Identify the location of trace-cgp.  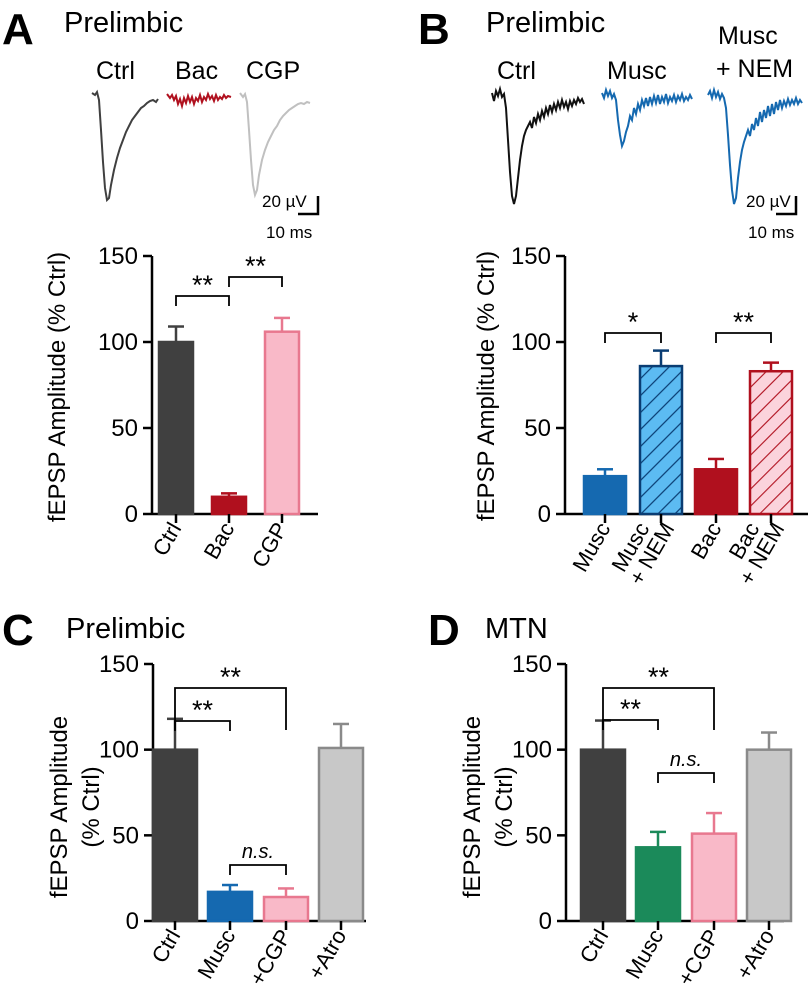
(275, 145).